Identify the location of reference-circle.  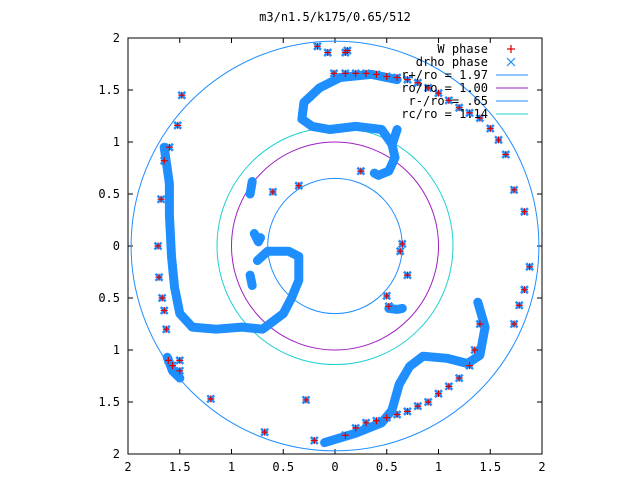
(335, 246).